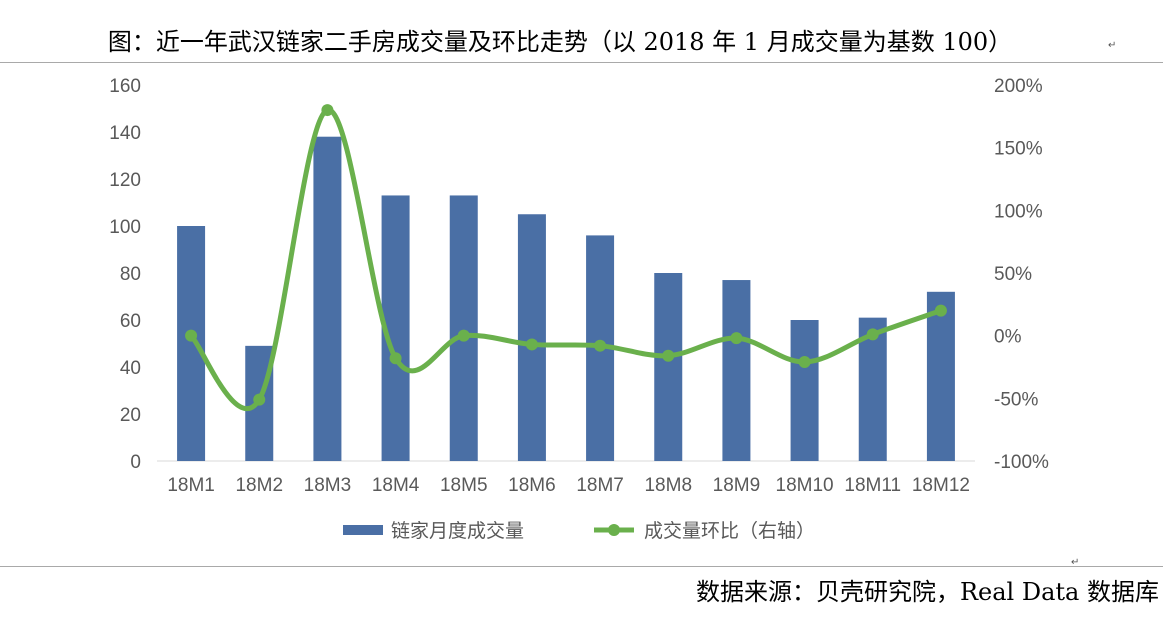 This screenshot has height=619, width=1163. Describe the element at coordinates (581, 566) in the screenshot. I see `bottom-rule` at that location.